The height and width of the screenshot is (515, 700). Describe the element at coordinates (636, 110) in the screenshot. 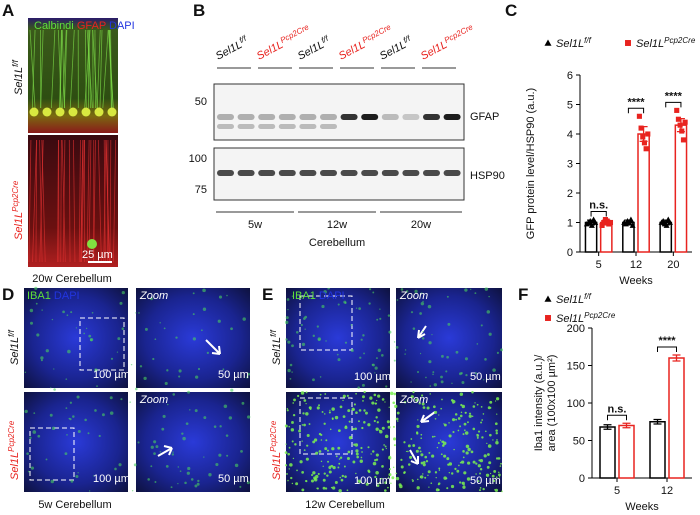

I see `significance-bracket` at that location.